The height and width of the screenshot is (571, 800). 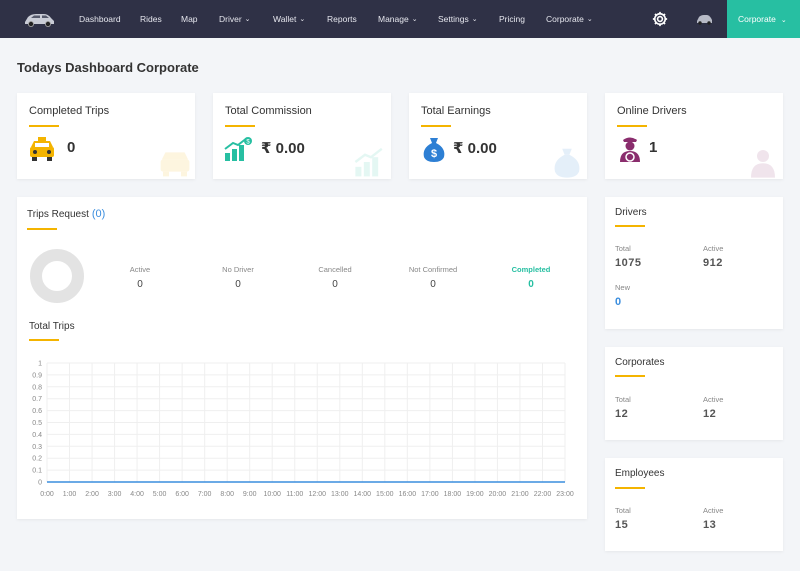 I want to click on nav-driver: Driver ⌄, so click(x=235, y=19).